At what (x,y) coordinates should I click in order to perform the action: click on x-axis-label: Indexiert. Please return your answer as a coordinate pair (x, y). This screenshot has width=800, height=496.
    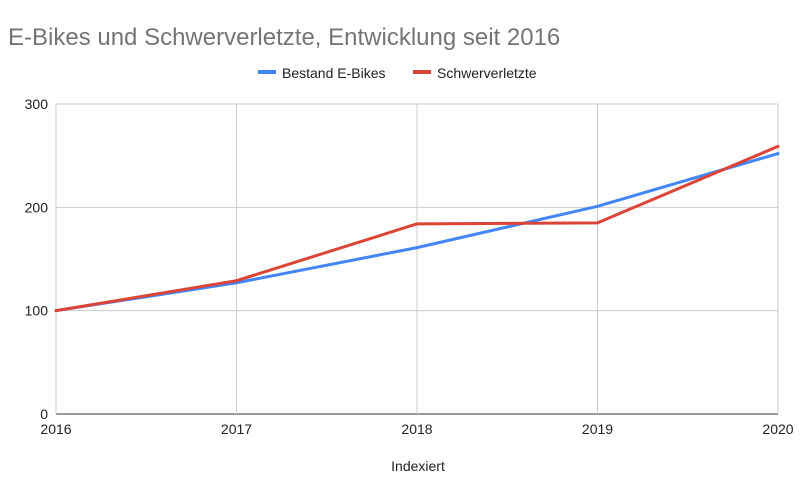
    Looking at the image, I should click on (418, 466).